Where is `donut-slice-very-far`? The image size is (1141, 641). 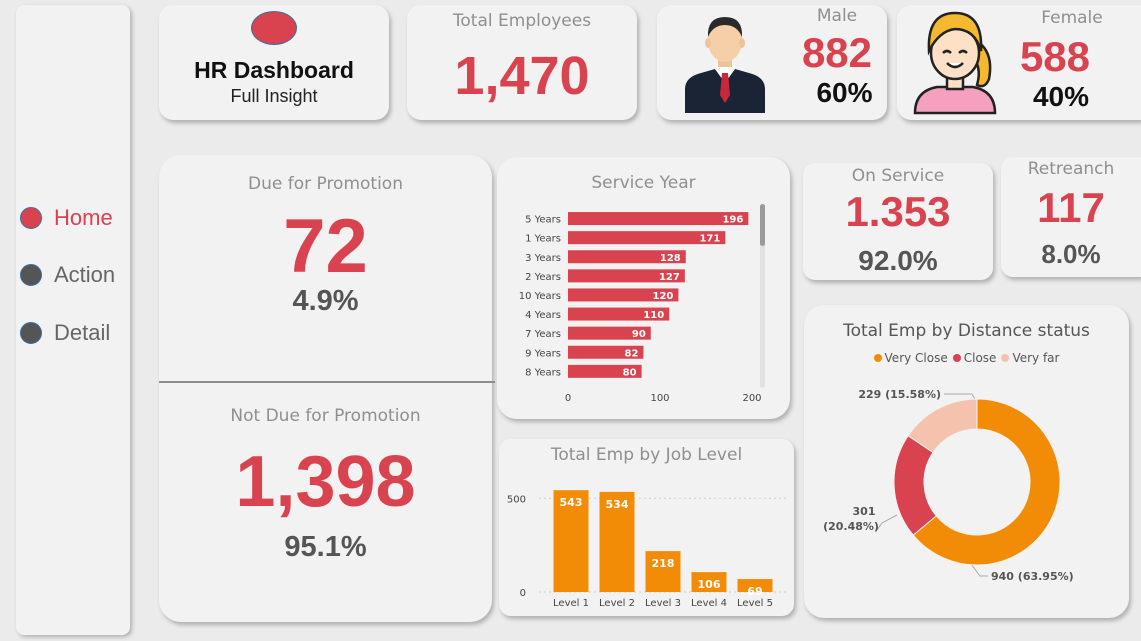 donut-slice-very-far is located at coordinates (942, 426).